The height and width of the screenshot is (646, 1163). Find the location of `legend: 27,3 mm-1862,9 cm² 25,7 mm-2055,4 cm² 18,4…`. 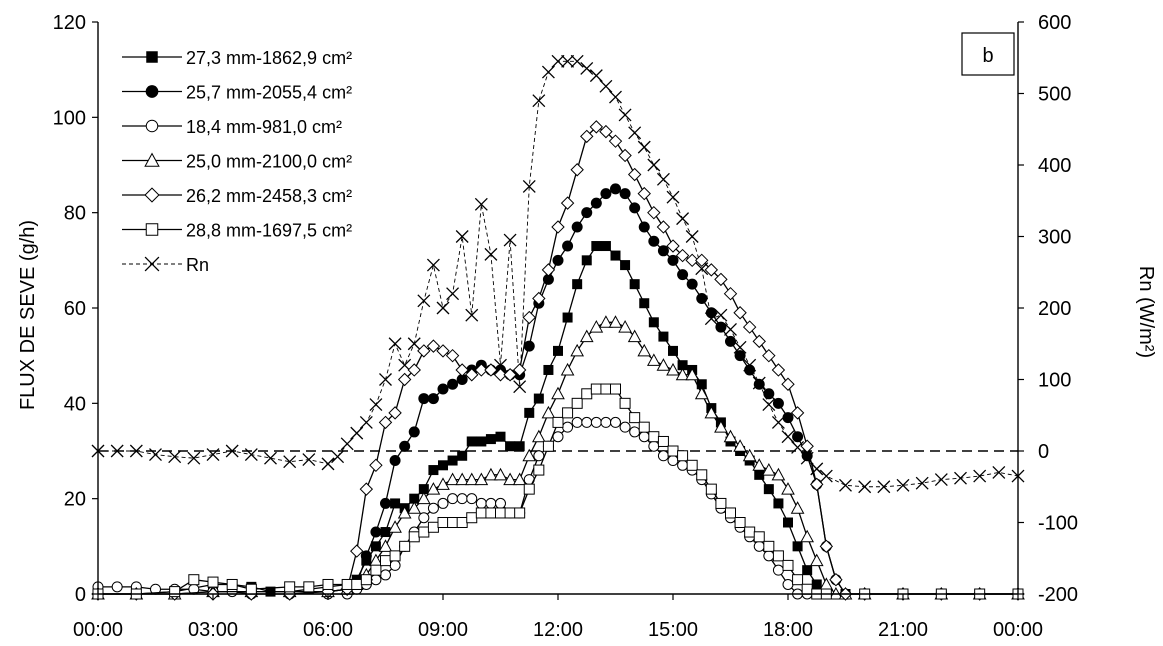

legend: 27,3 mm-1862,9 cm² 25,7 mm-2055,4 cm² 18,4… is located at coordinates (237, 161).